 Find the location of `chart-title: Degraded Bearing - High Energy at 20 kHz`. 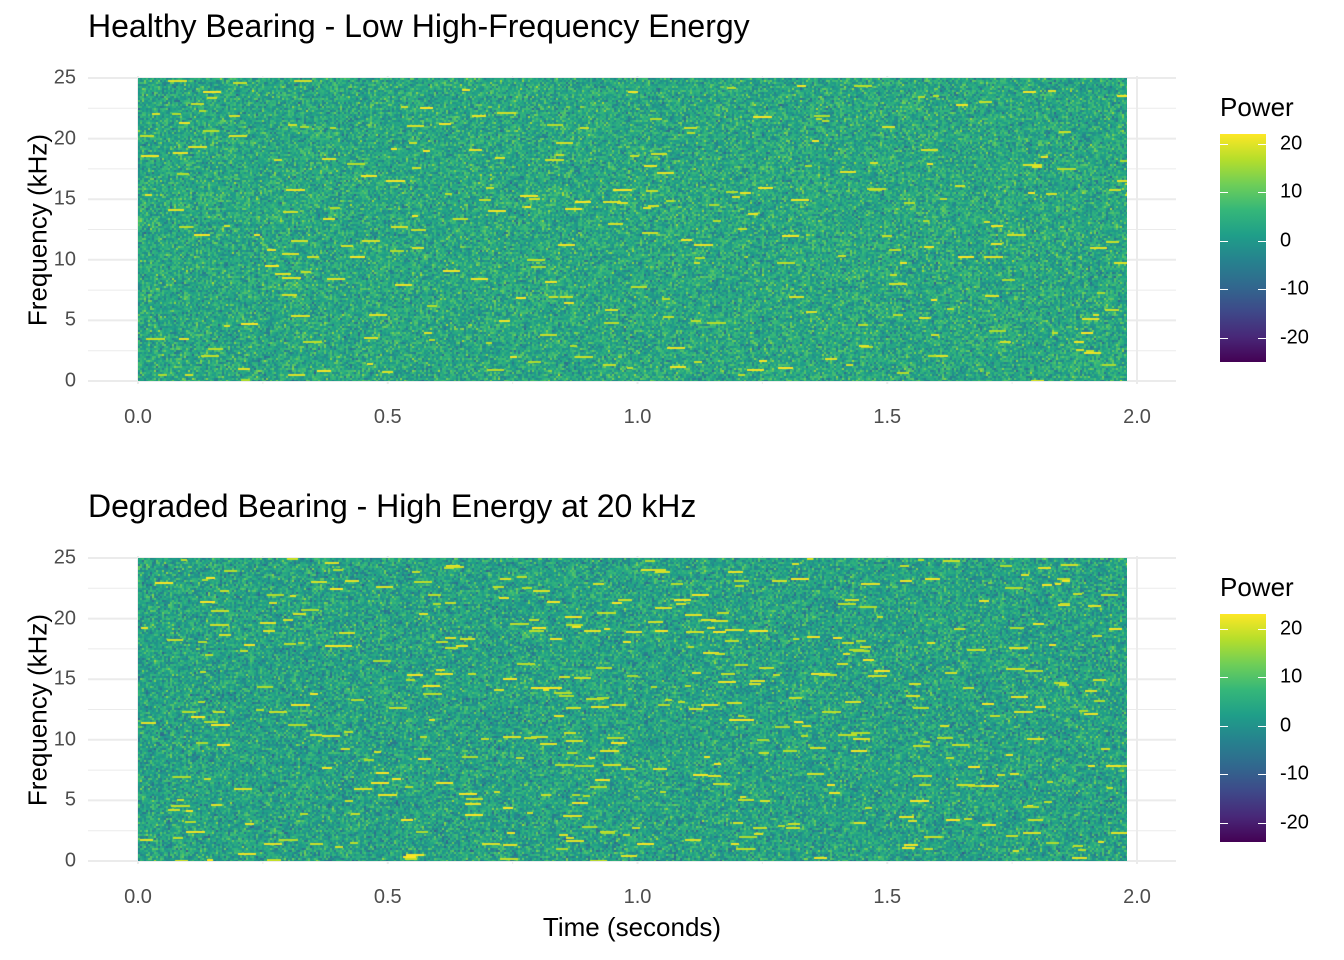

chart-title: Degraded Bearing - High Energy at 20 kHz is located at coordinates (392, 506).